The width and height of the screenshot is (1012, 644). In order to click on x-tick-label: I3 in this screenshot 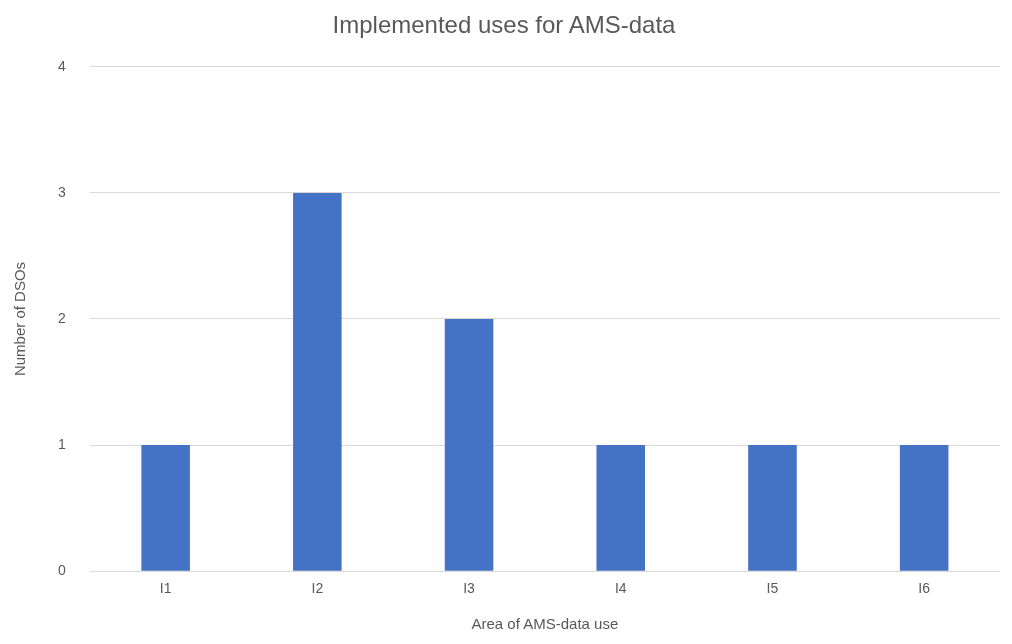, I will do `click(469, 588)`.